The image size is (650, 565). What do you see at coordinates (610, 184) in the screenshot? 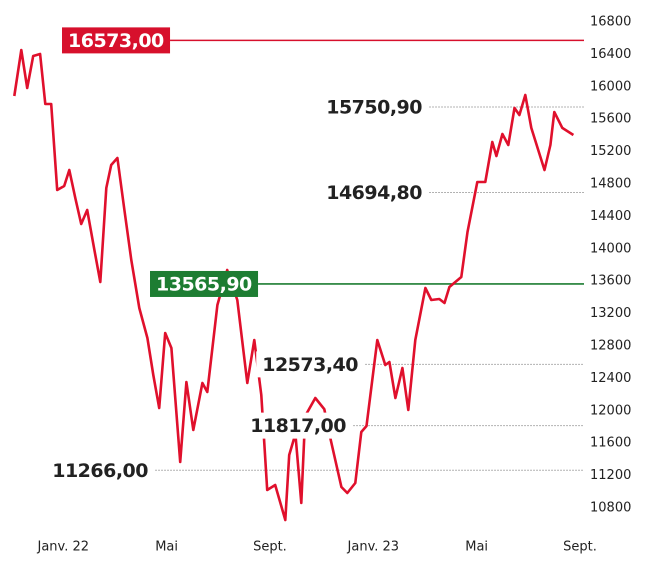
I see `y-tick-label: 14800` at bounding box center [610, 184].